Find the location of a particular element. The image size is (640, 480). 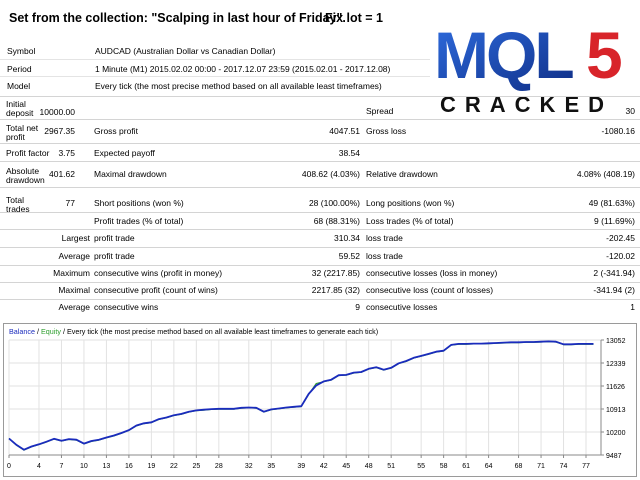

x-tick-label: 19 is located at coordinates (151, 466).